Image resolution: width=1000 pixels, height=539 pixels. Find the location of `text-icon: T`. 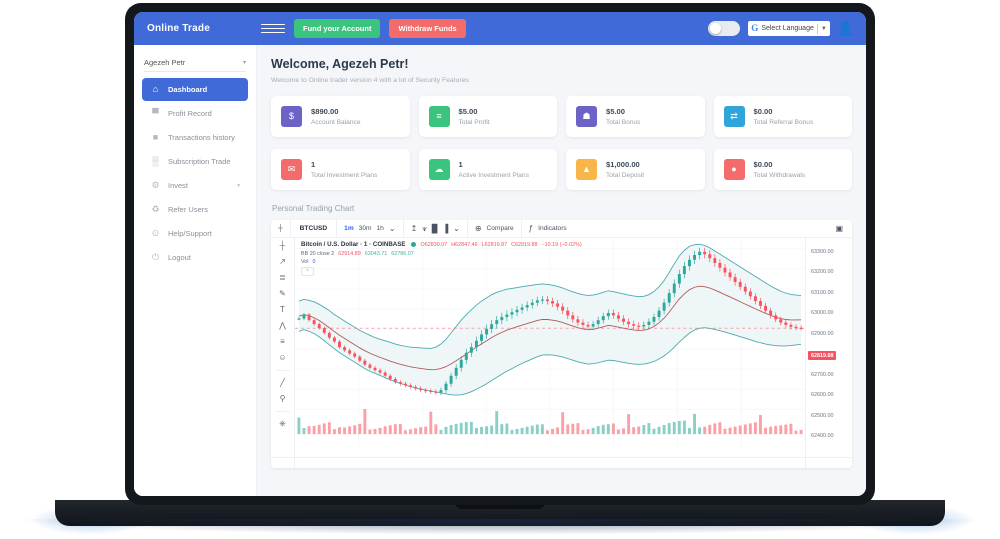

text-icon: T is located at coordinates (282, 309).